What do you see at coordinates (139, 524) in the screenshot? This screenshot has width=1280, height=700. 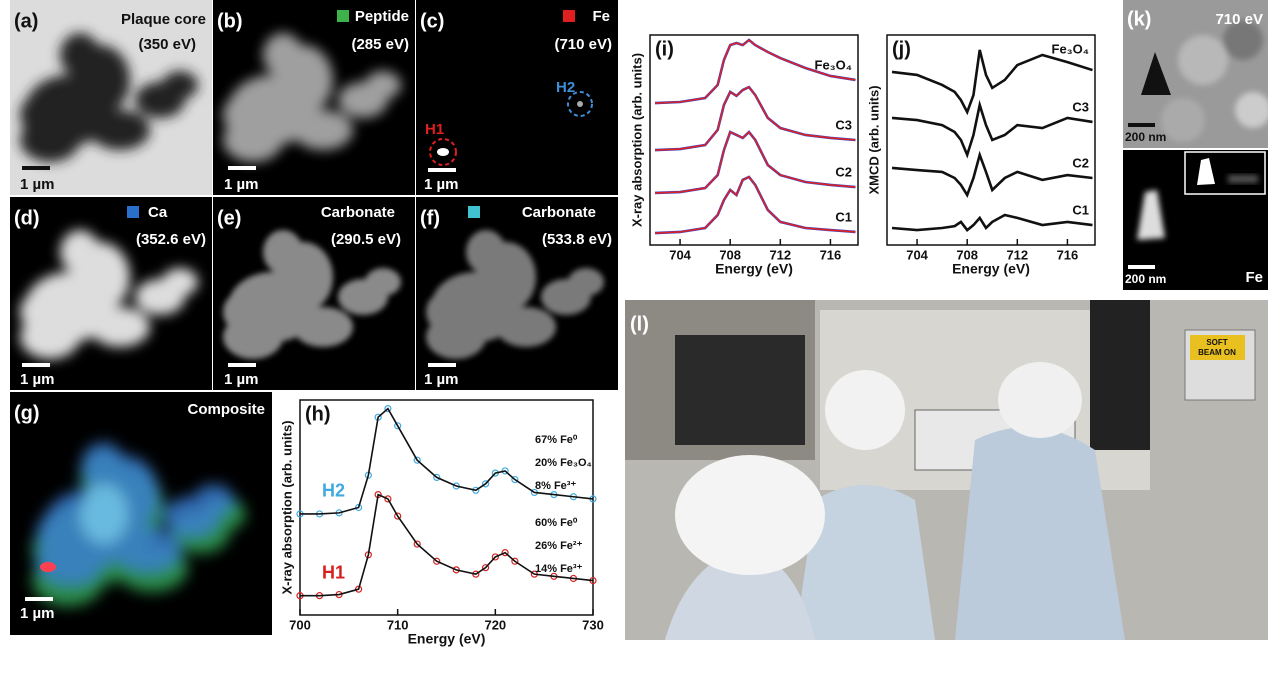 I see `composite-image` at bounding box center [139, 524].